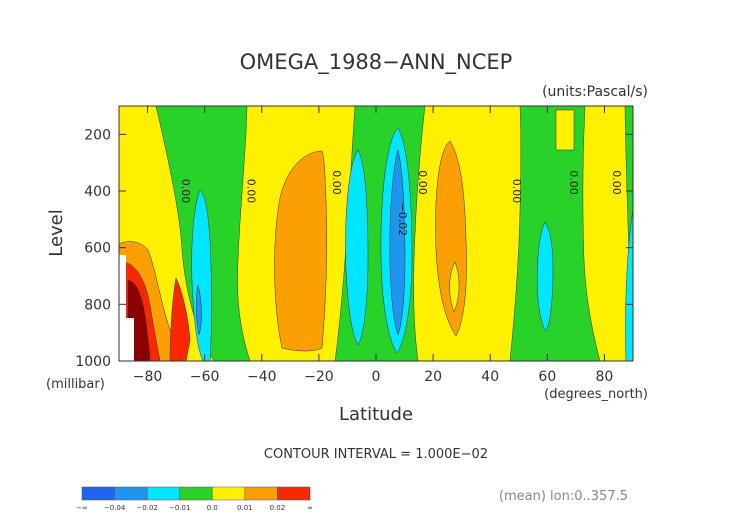 Image resolution: width=752 pixels, height=532 pixels. What do you see at coordinates (180, 319) in the screenshot?
I see `field-red-south-ridge` at bounding box center [180, 319].